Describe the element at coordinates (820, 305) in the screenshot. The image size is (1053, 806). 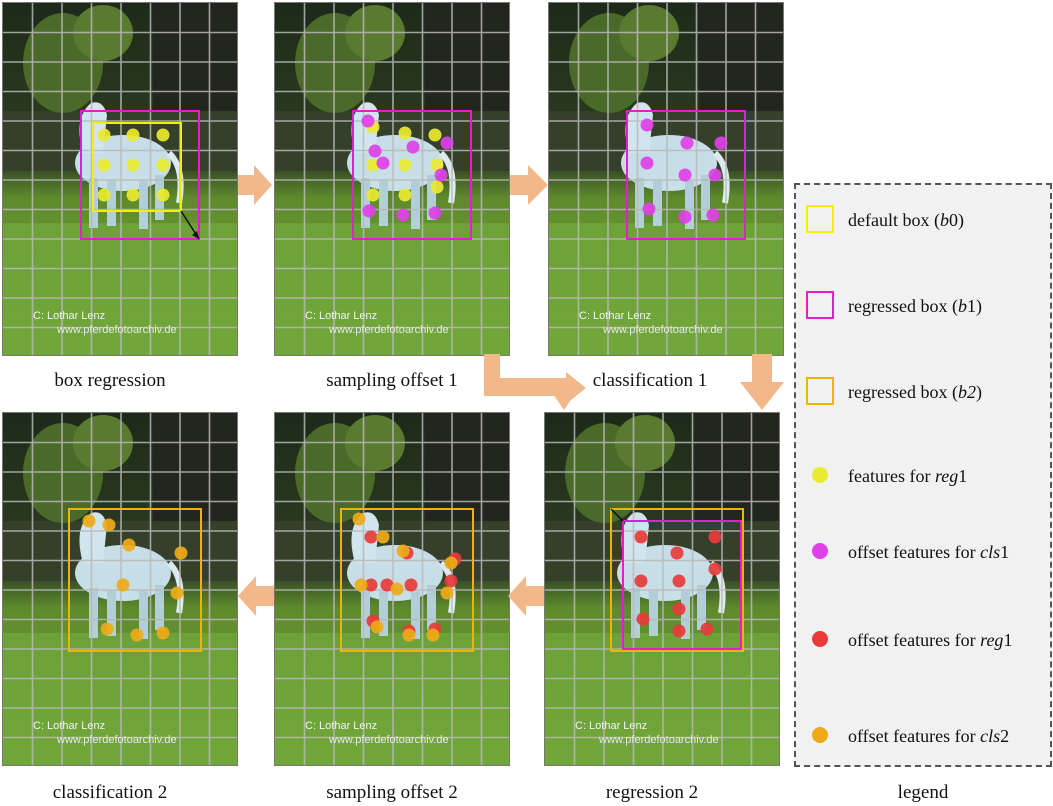
I see `magenta-box-swatch-icon` at that location.